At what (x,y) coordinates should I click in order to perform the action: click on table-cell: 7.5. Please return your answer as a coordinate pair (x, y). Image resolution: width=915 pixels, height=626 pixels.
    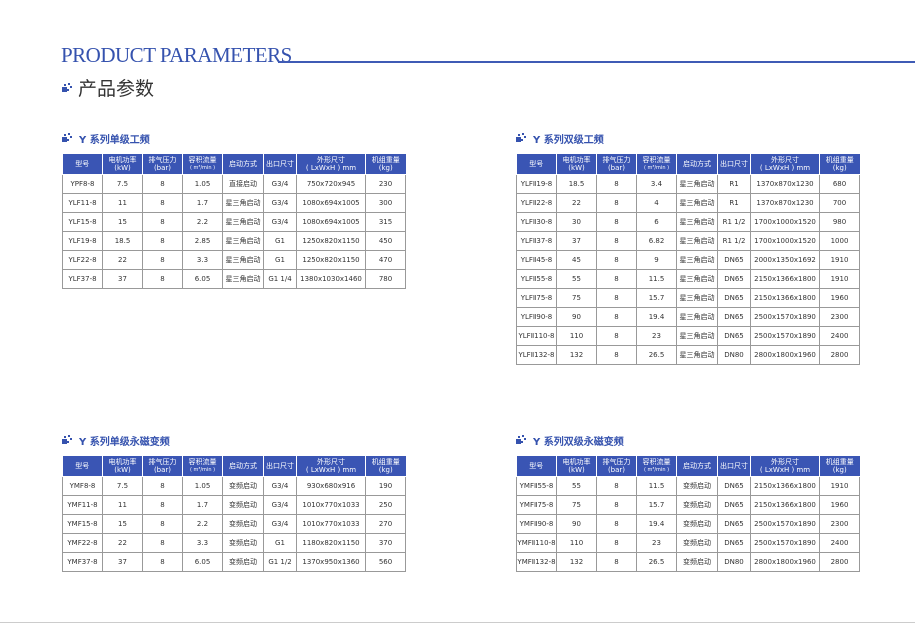
    Looking at the image, I should click on (122, 486).